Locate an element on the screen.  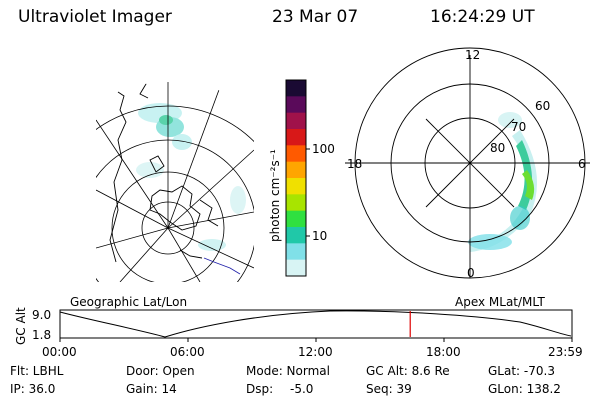
gain-info: Gain: 14 is located at coordinates (151, 389).